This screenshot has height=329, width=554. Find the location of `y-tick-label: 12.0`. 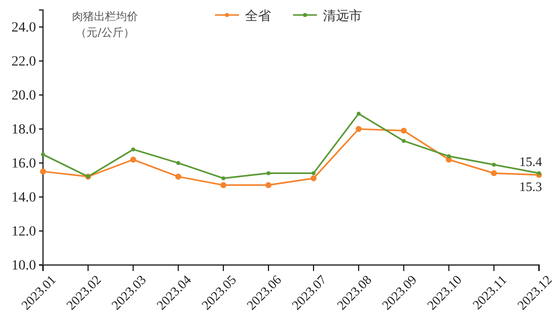

y-tick-label: 12.0 is located at coordinates (24, 232).